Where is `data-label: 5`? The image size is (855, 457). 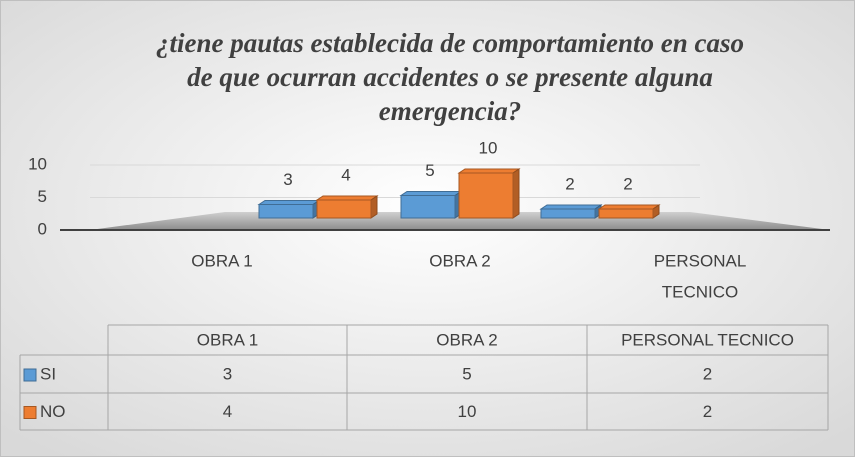 data-label: 5 is located at coordinates (429, 170).